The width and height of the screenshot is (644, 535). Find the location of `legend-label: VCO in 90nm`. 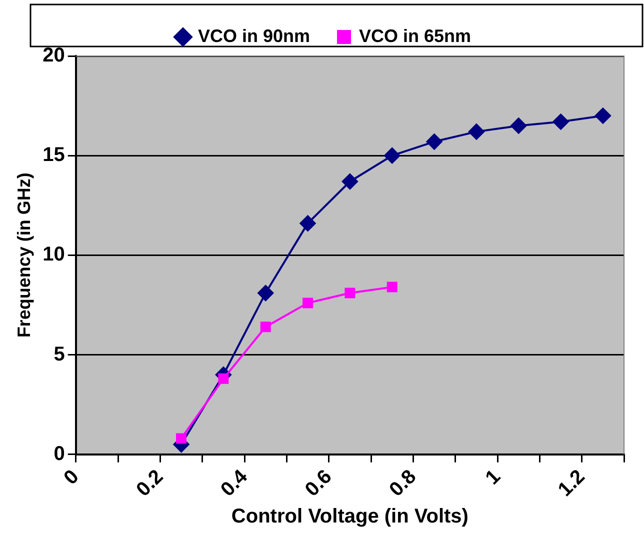

legend-label: VCO in 90nm is located at coordinates (254, 36).